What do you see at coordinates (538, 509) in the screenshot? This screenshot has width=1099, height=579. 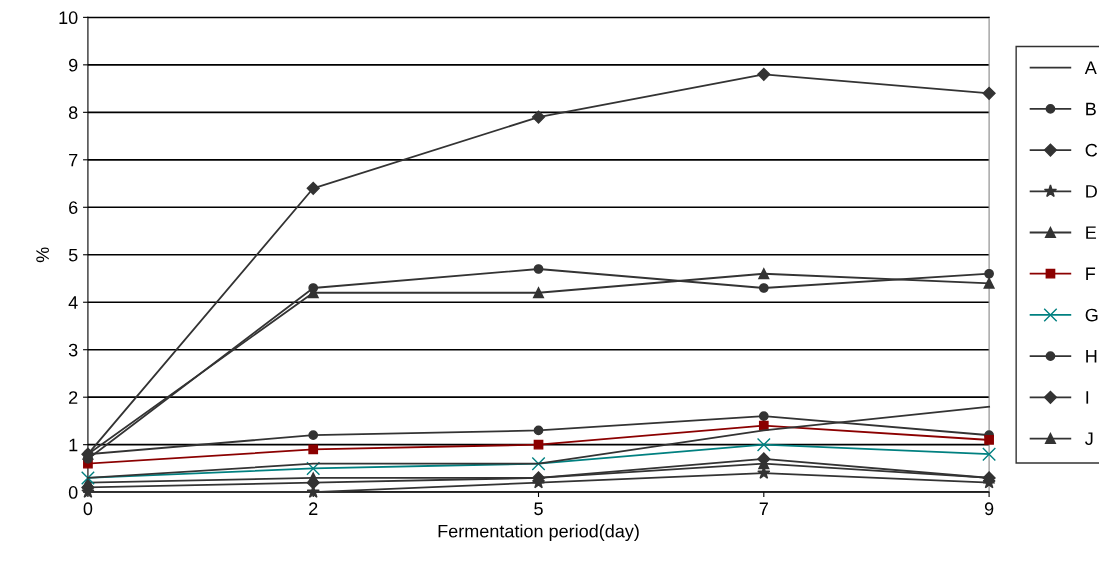 I see `x-tick-label: 5` at bounding box center [538, 509].